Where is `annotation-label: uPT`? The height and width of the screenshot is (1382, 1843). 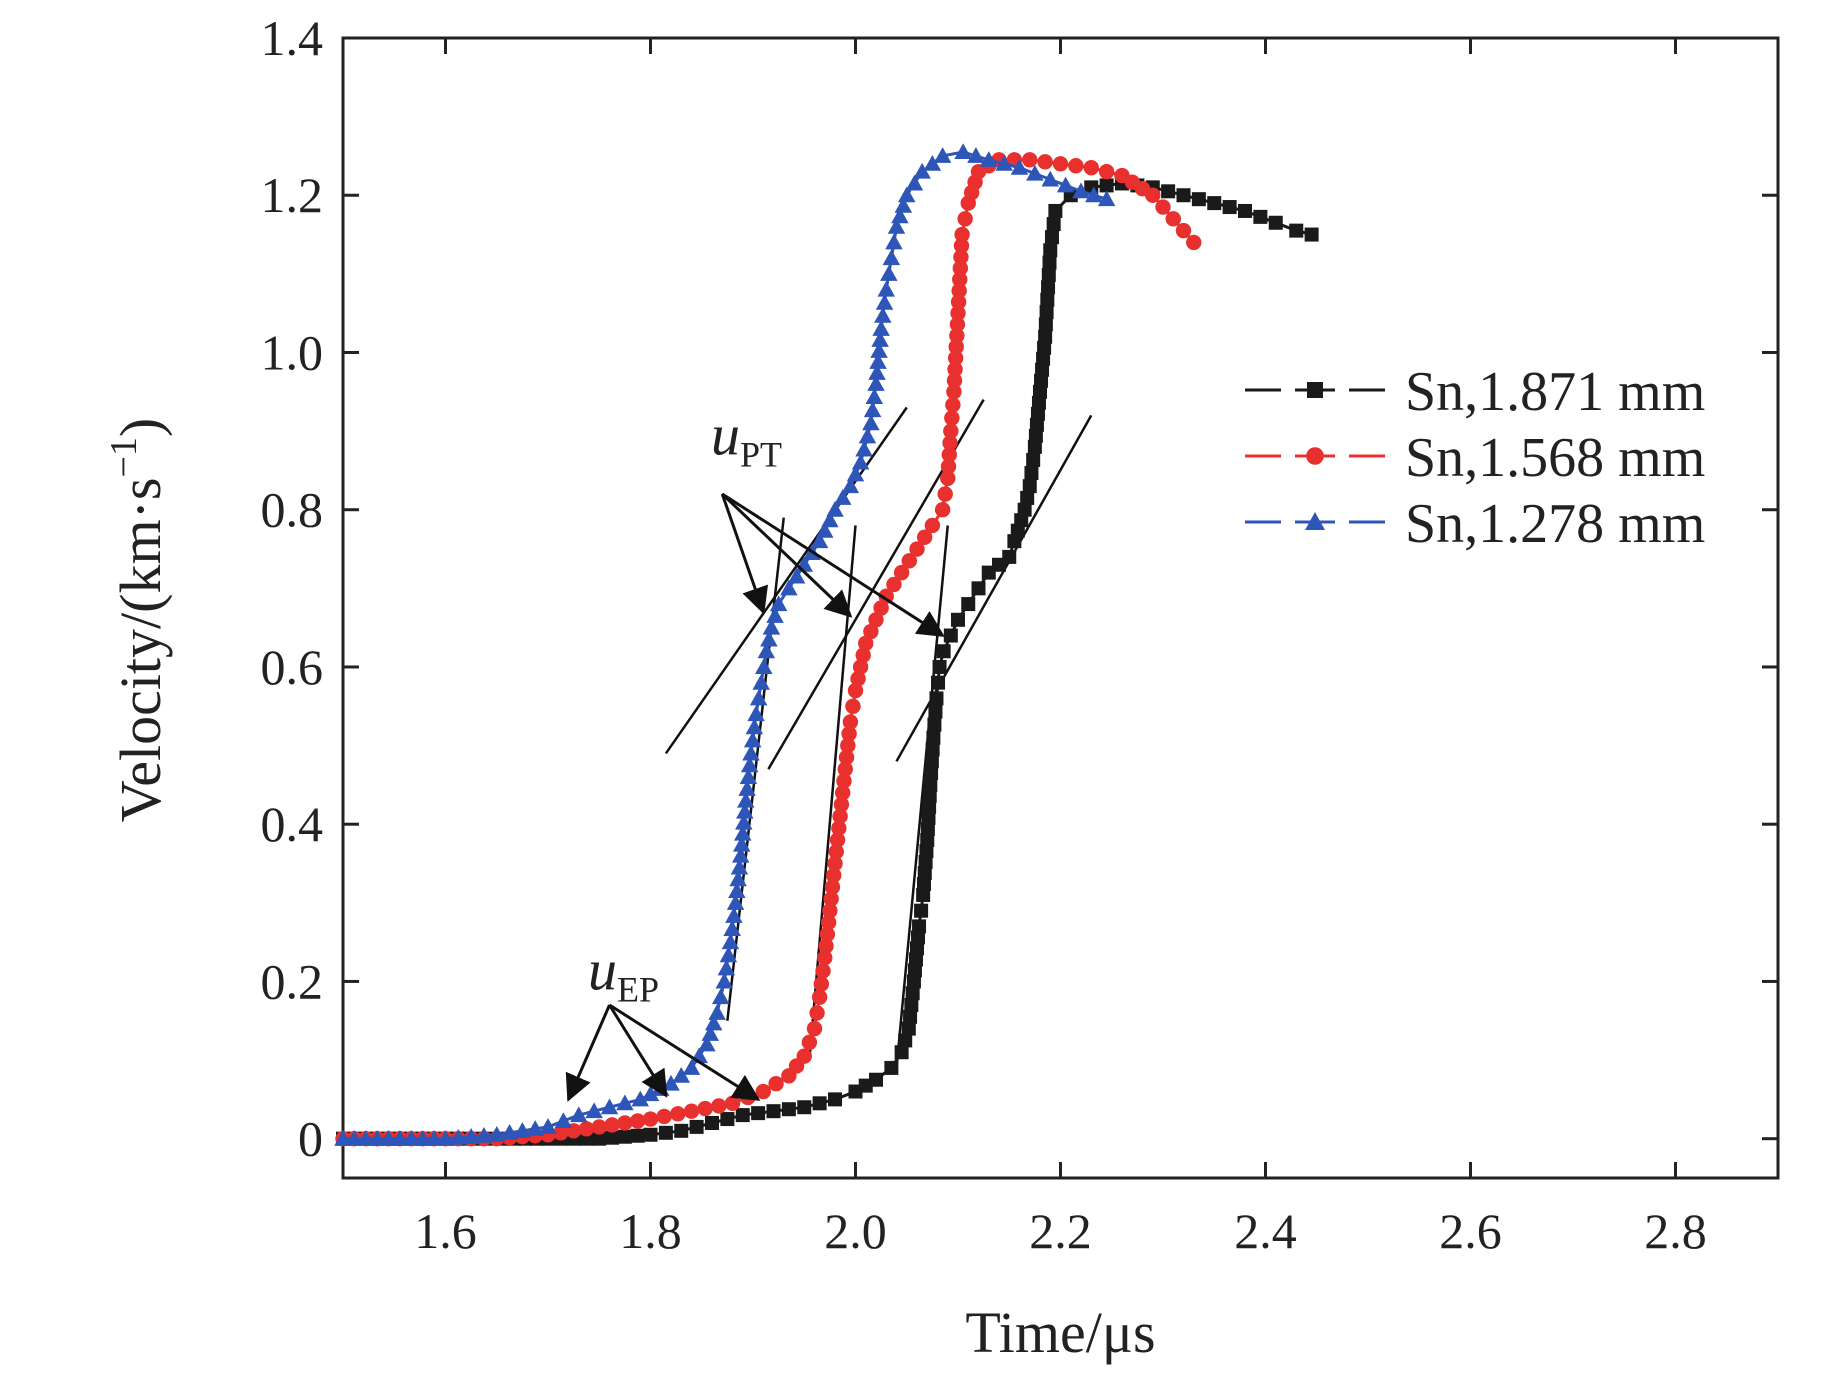 annotation-label: uPT is located at coordinates (746, 439).